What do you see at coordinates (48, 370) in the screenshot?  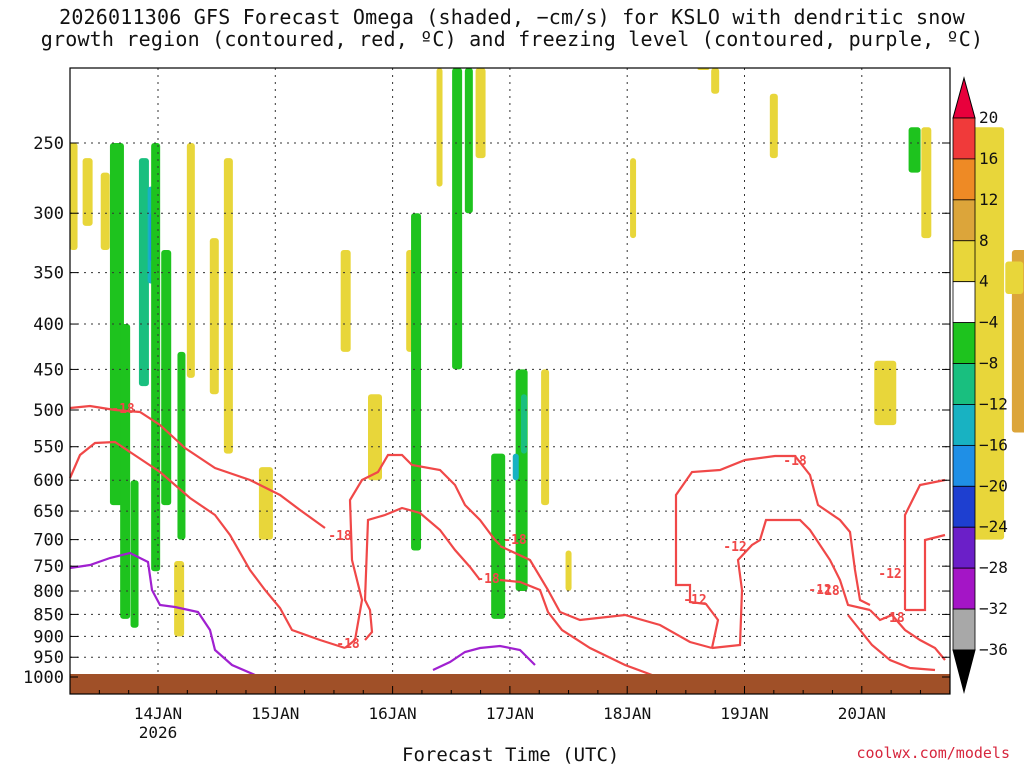 I see `y-tick-label: 450` at bounding box center [48, 370].